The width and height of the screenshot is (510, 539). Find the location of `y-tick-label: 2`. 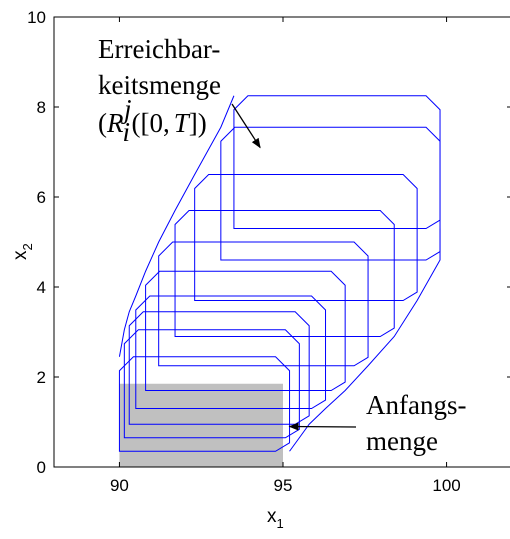

y-tick-label: 2 is located at coordinates (41, 377).